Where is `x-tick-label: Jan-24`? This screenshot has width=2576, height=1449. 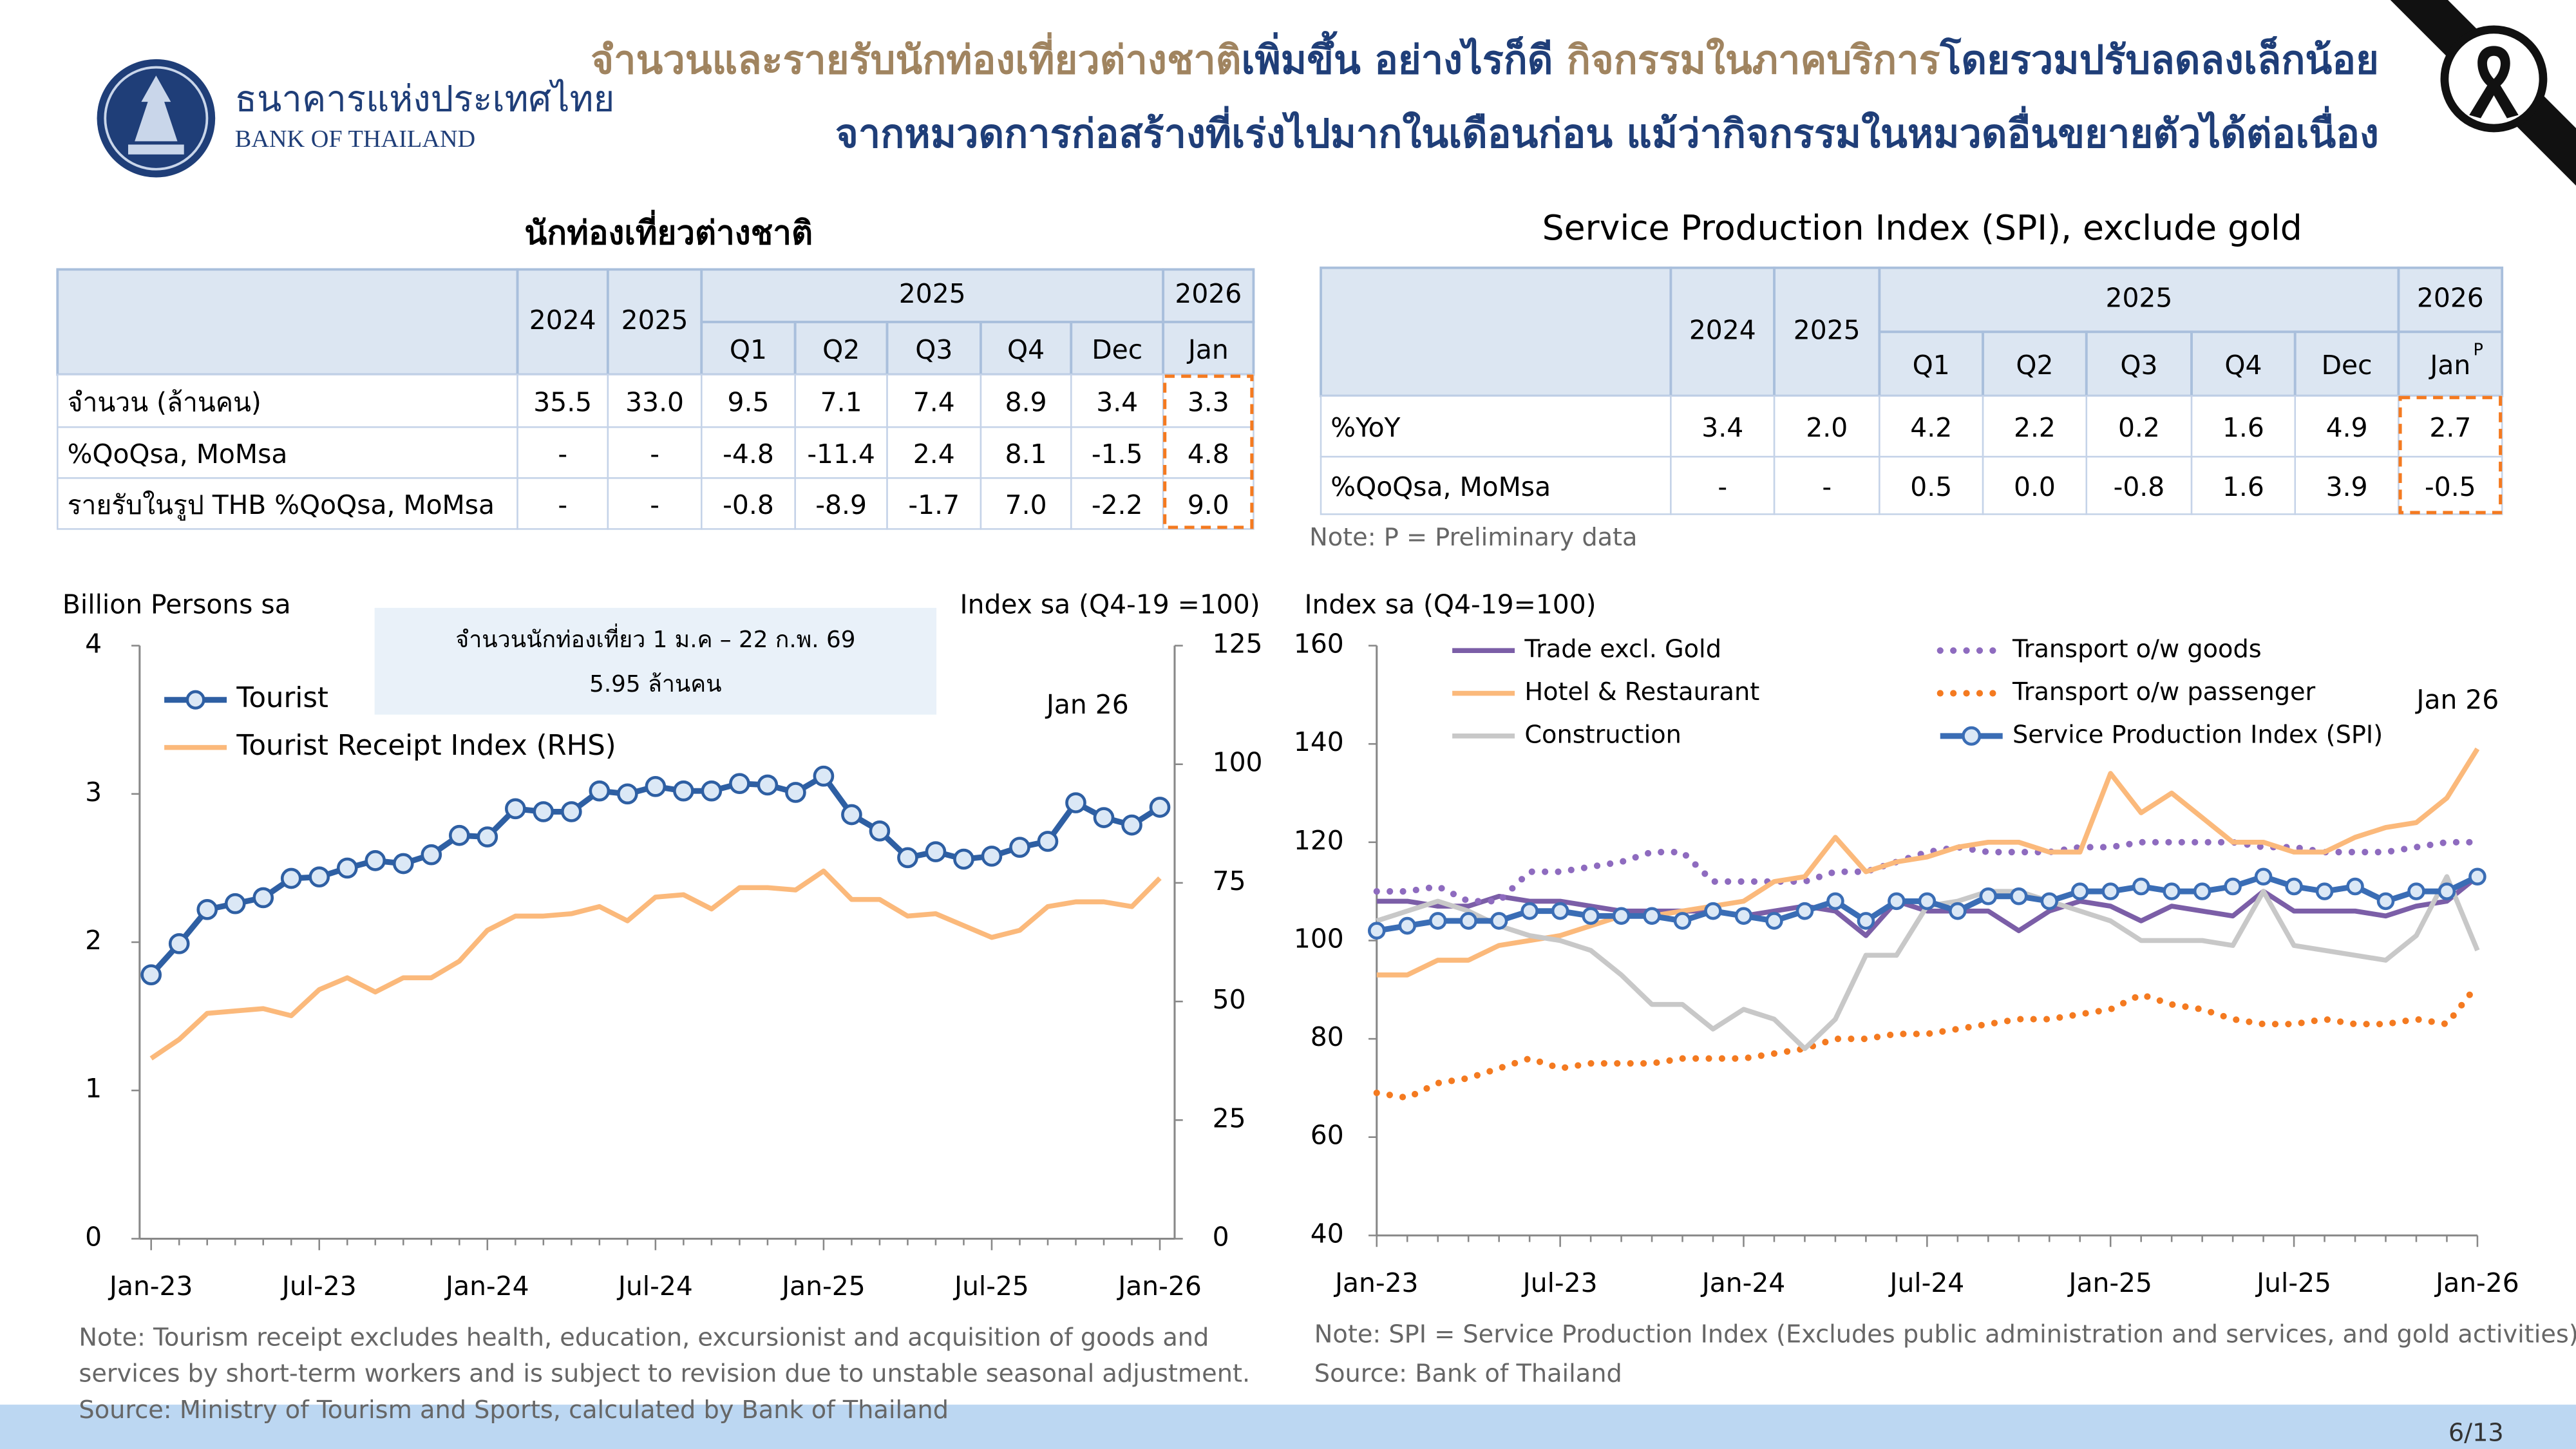
x-tick-label: Jan-24 is located at coordinates (1743, 1283).